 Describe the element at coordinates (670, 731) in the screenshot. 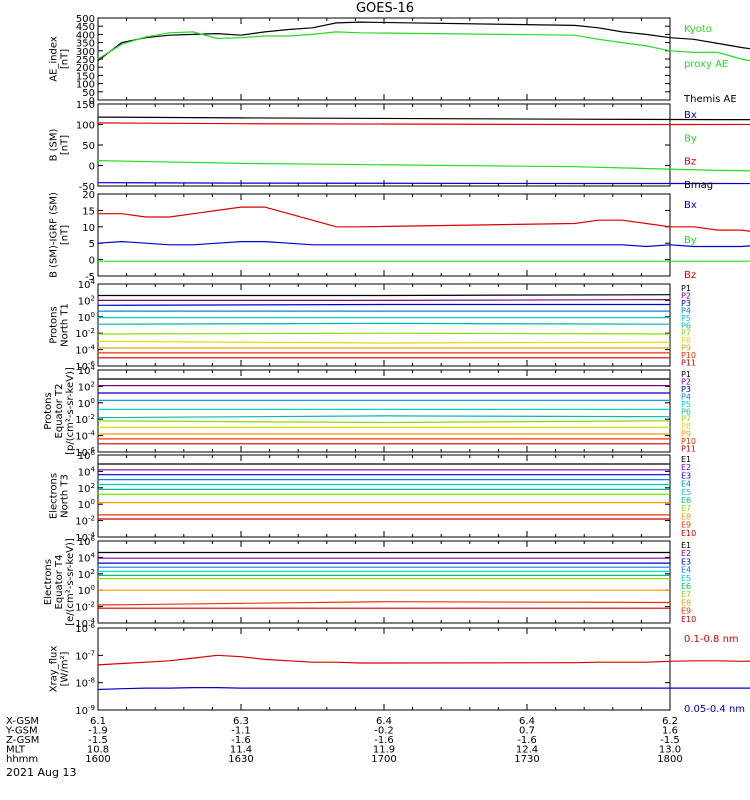

I see `ephemeris-value: 1.6` at that location.